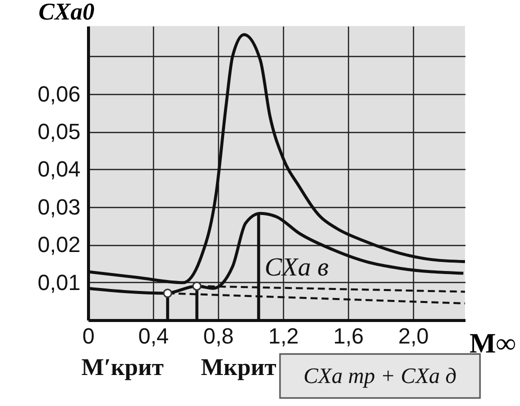  I want to click on x-tick-label: 0,8, so click(218, 336).